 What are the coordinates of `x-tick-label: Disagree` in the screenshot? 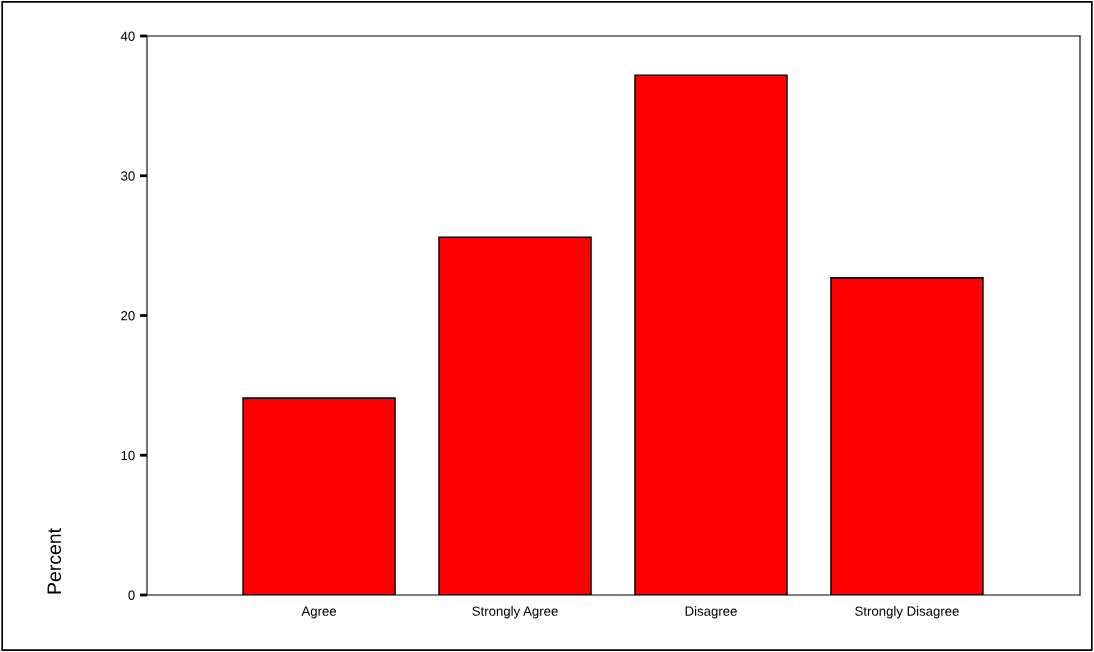 It's located at (711, 612).